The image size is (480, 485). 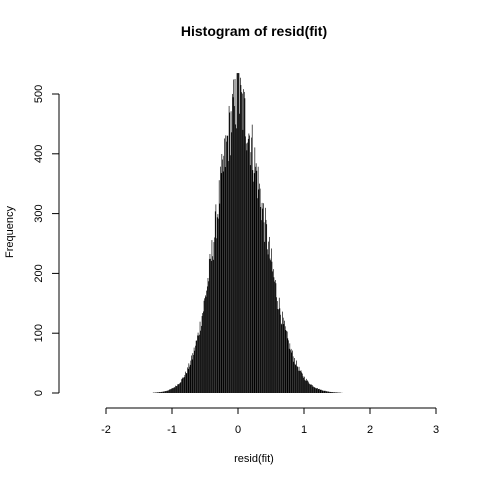 I want to click on x-tick-label: 3, so click(x=436, y=430).